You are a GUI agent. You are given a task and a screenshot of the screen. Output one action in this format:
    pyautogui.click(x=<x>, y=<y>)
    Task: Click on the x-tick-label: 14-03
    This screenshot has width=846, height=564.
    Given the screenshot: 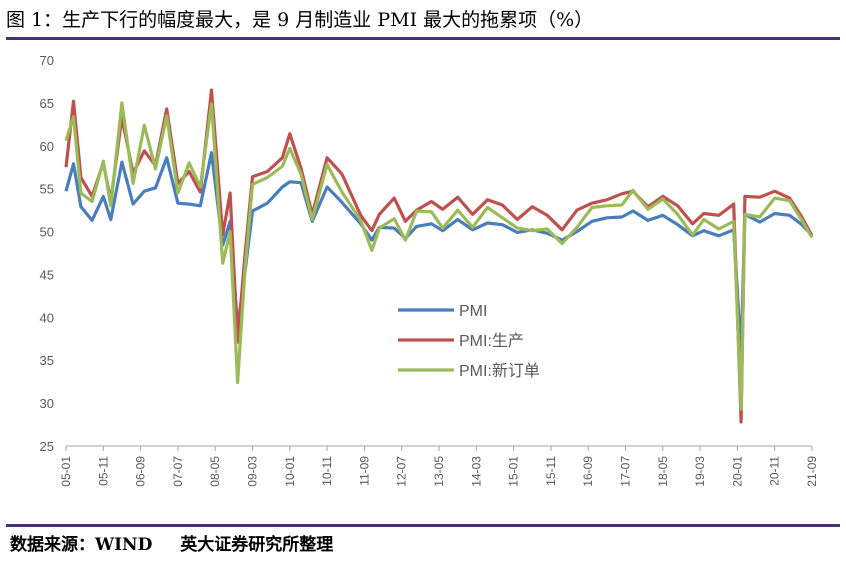 What is the action you would take?
    pyautogui.click(x=476, y=471)
    